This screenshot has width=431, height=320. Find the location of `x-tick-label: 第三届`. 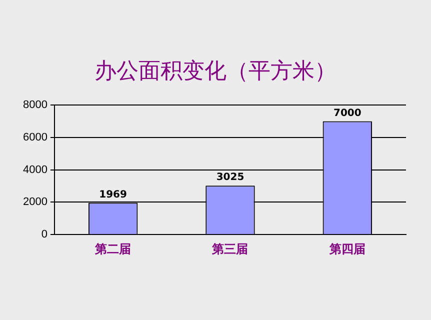

x-tick-label: 第三届 is located at coordinates (229, 249).